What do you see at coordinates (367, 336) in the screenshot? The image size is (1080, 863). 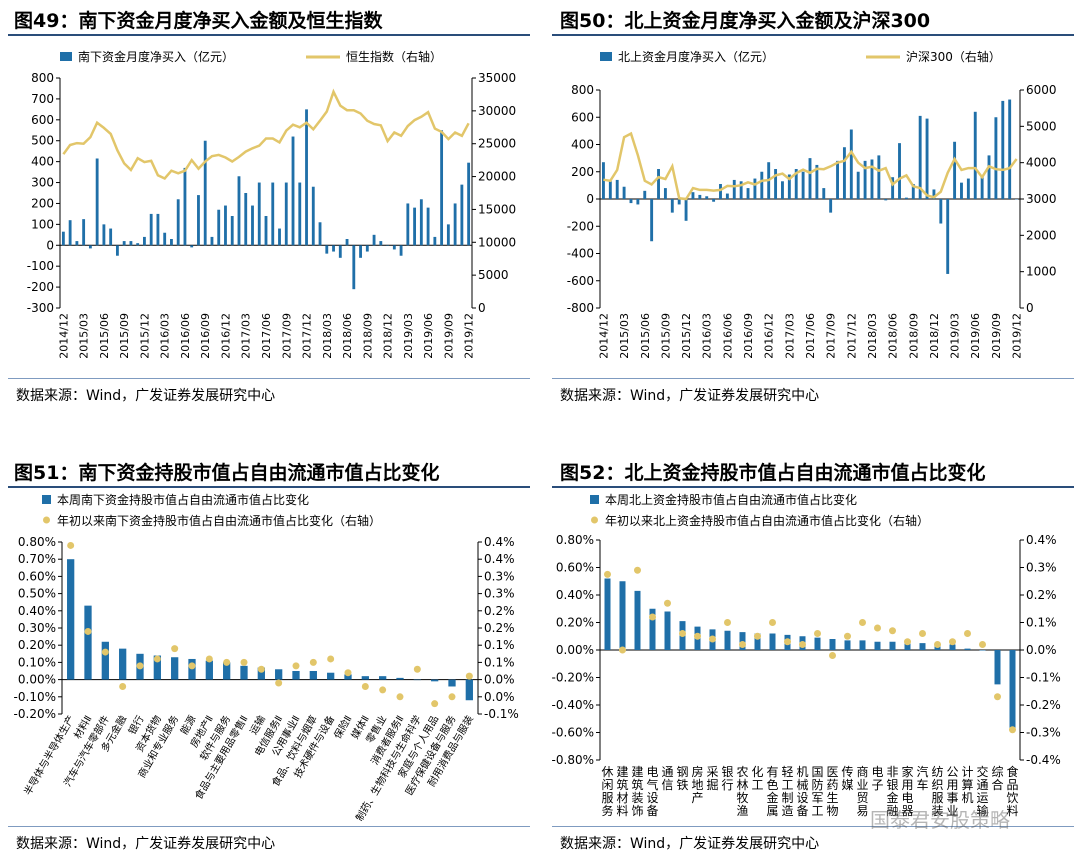 I see `x-tick-label: 2018/09` at bounding box center [367, 336].